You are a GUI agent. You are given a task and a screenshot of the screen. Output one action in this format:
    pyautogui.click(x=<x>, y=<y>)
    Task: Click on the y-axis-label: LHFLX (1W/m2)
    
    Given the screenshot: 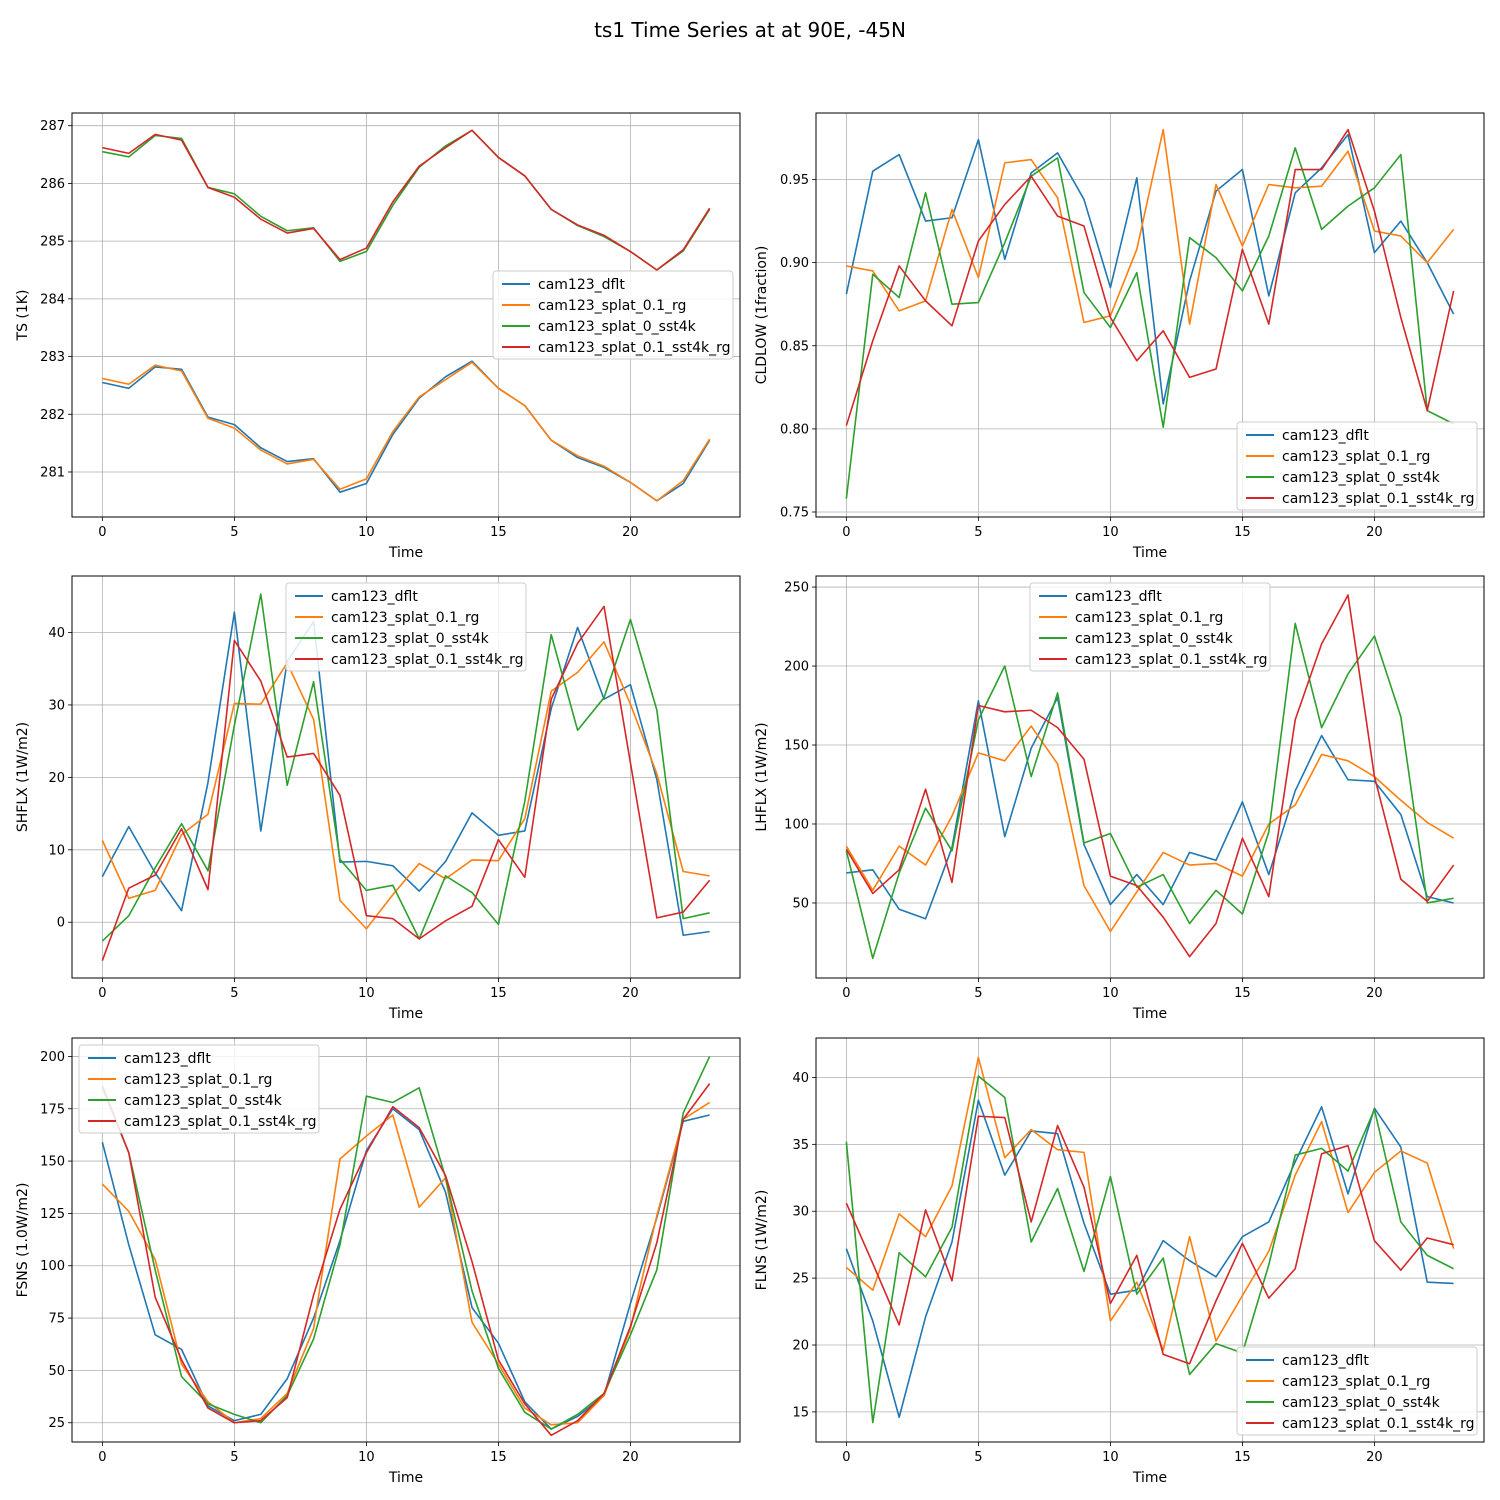 What is the action you would take?
    pyautogui.click(x=762, y=776)
    